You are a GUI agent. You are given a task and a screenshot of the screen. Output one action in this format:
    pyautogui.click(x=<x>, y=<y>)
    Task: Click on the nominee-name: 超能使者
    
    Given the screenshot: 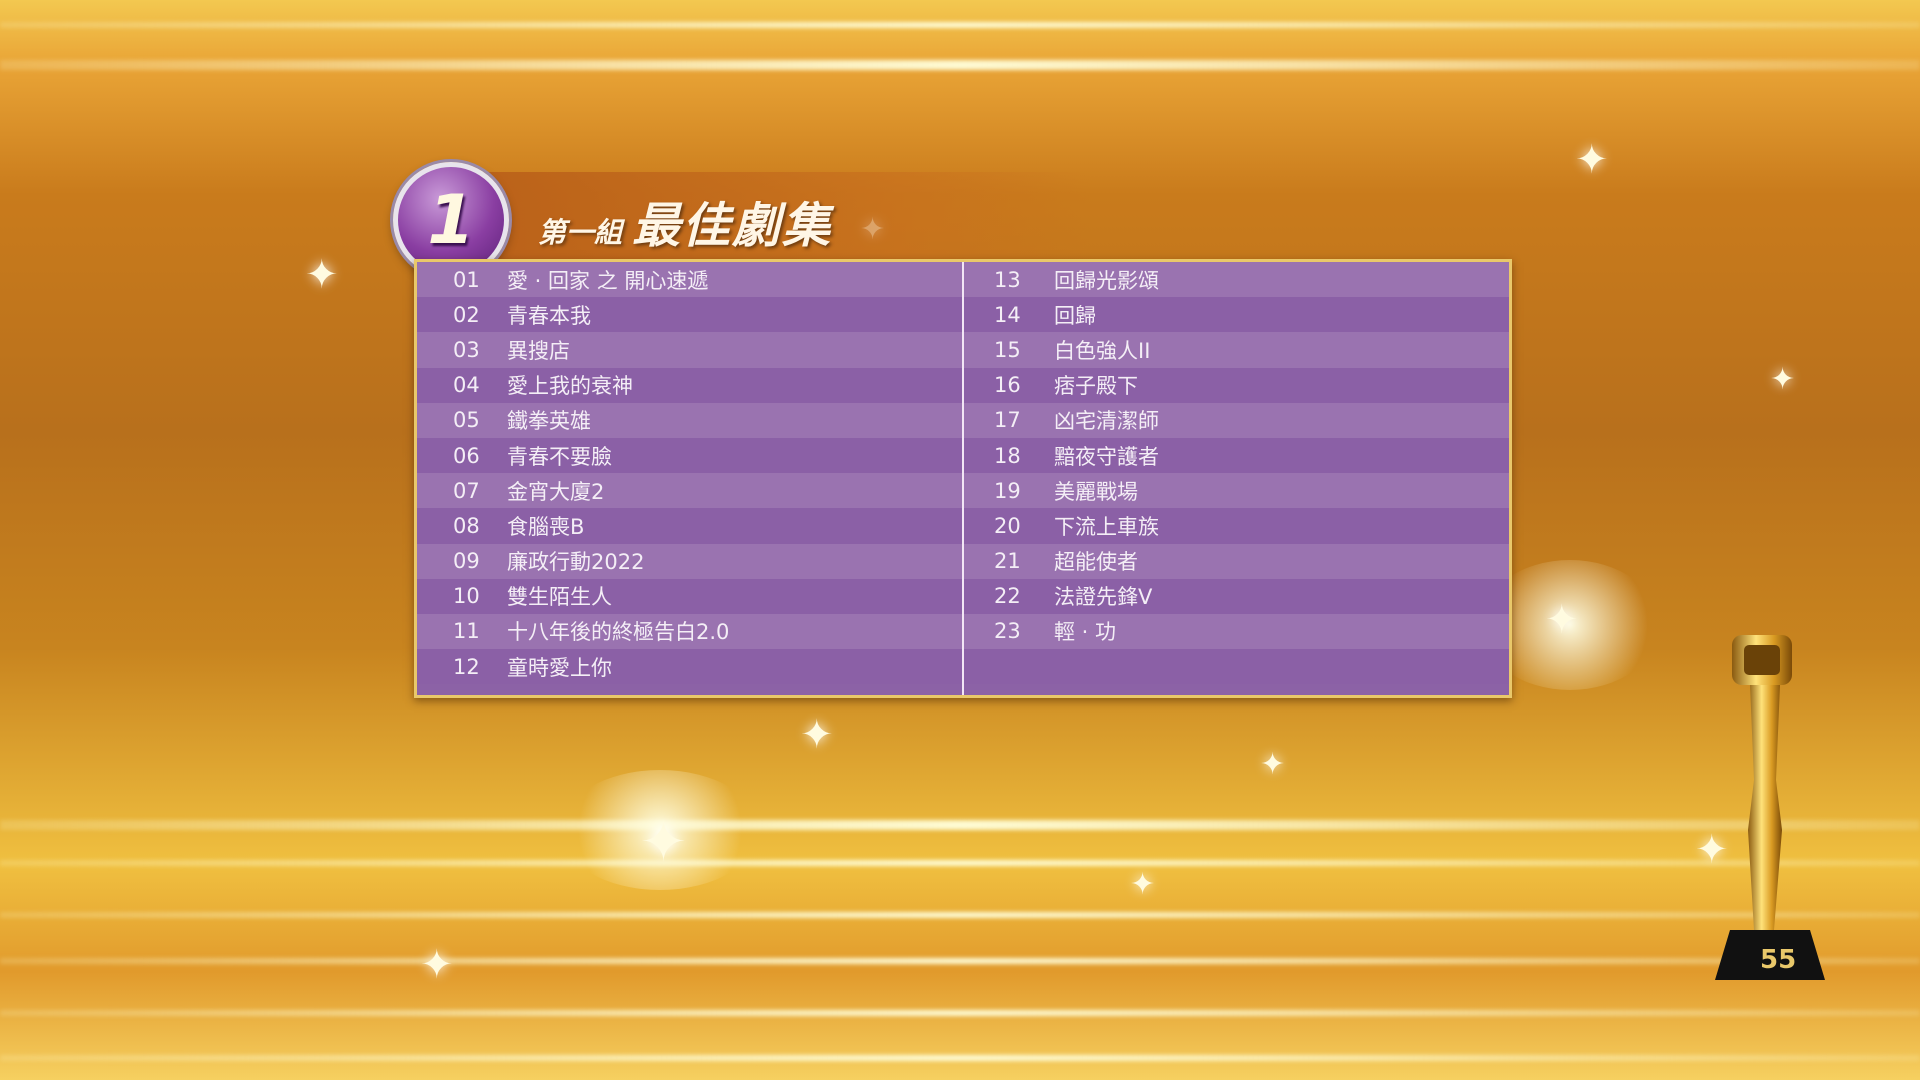 What is the action you would take?
    pyautogui.click(x=1096, y=562)
    